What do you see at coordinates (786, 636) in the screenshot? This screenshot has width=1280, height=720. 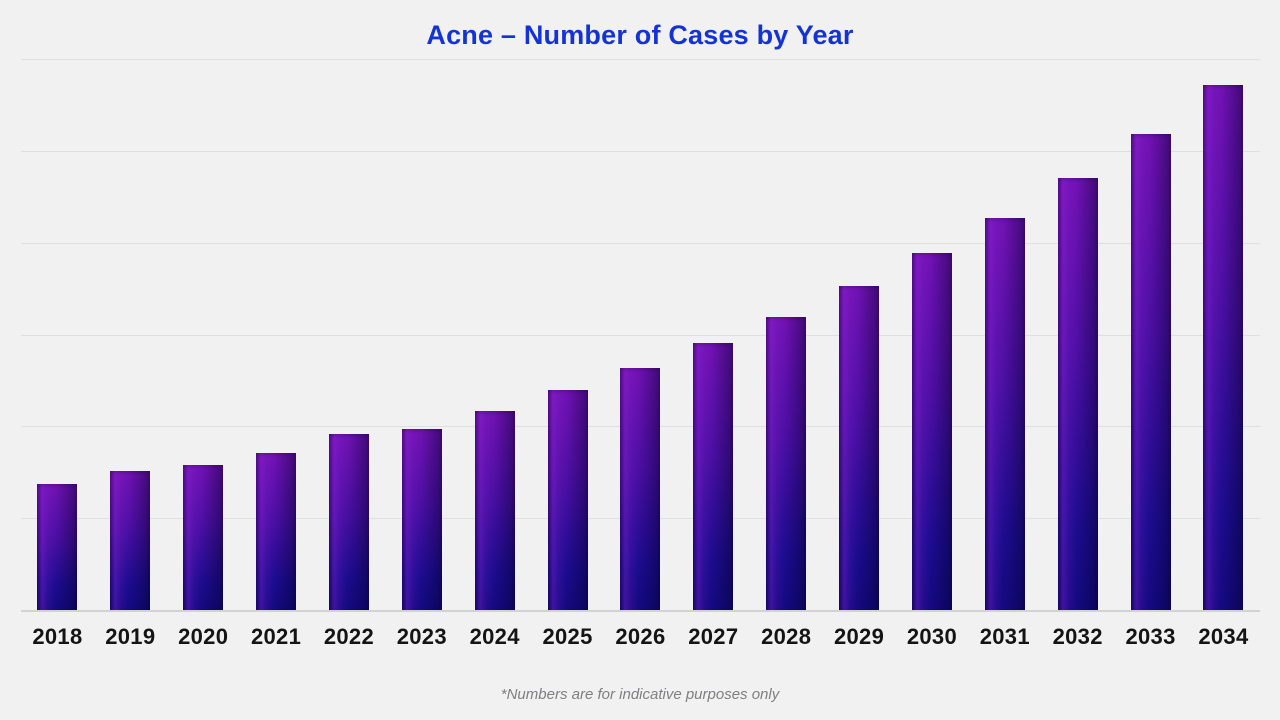 I see `x-label-2028: 2028` at bounding box center [786, 636].